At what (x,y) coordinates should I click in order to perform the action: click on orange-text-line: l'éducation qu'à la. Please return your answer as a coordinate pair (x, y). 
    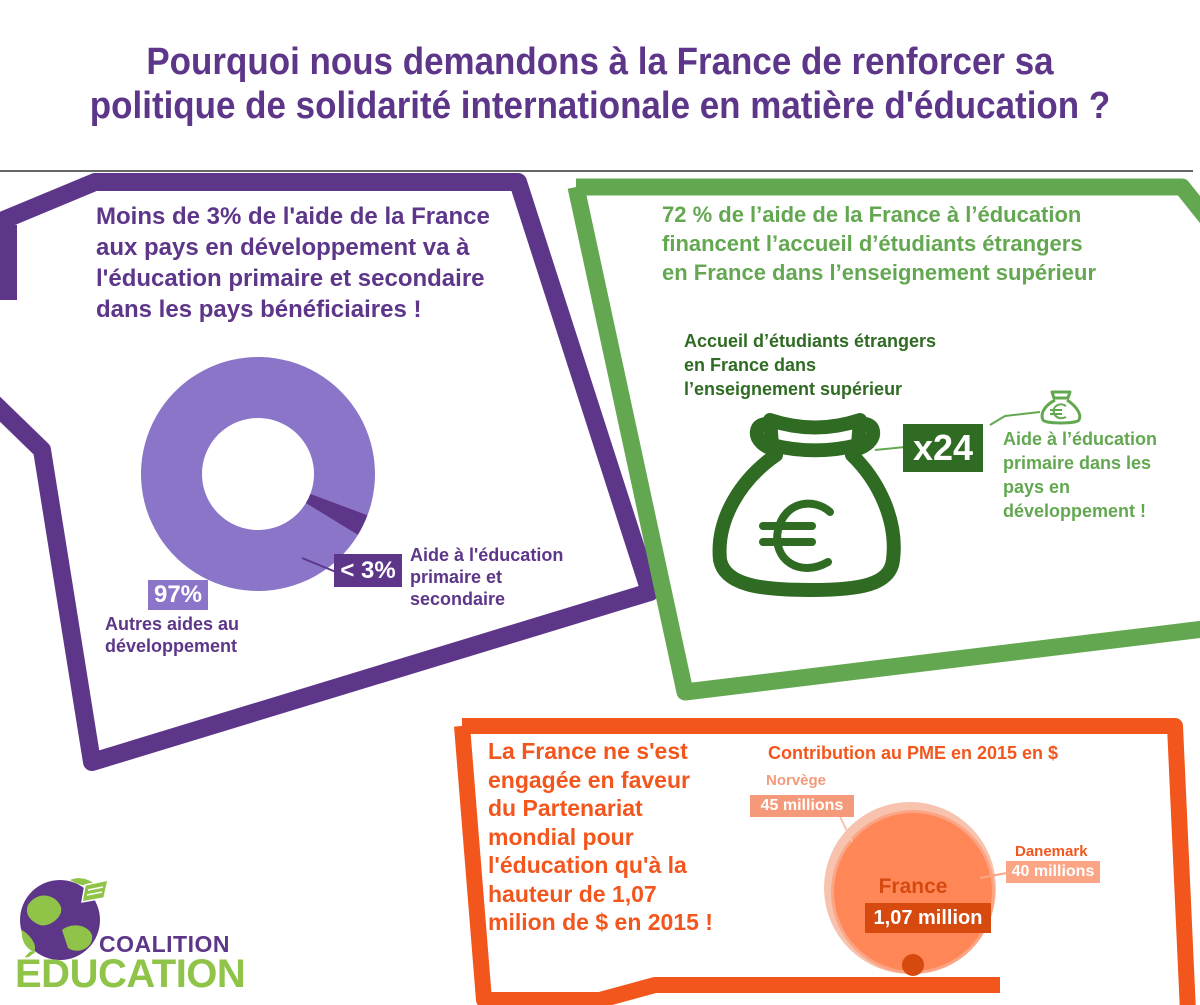
    Looking at the image, I should click on (587, 865).